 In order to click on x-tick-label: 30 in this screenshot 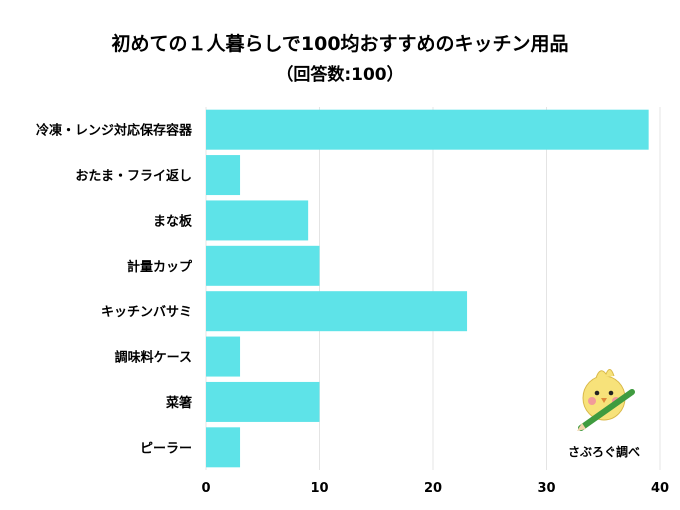, I will do `click(546, 488)`.